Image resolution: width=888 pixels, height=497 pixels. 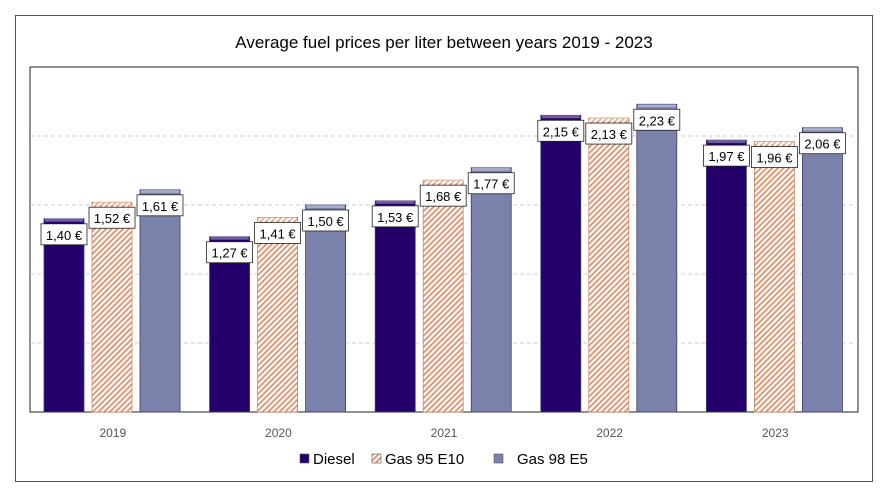 I want to click on x-tick-label: 2019, so click(x=112, y=433).